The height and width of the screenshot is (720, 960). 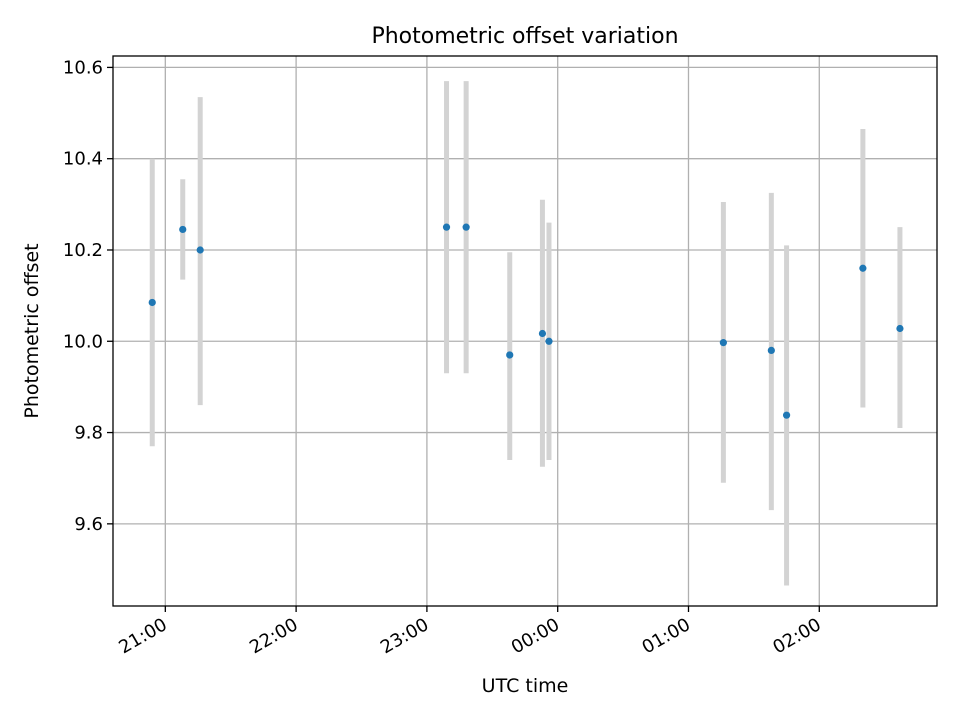 What do you see at coordinates (796, 636) in the screenshot?
I see `x-tick-label: 02:00` at bounding box center [796, 636].